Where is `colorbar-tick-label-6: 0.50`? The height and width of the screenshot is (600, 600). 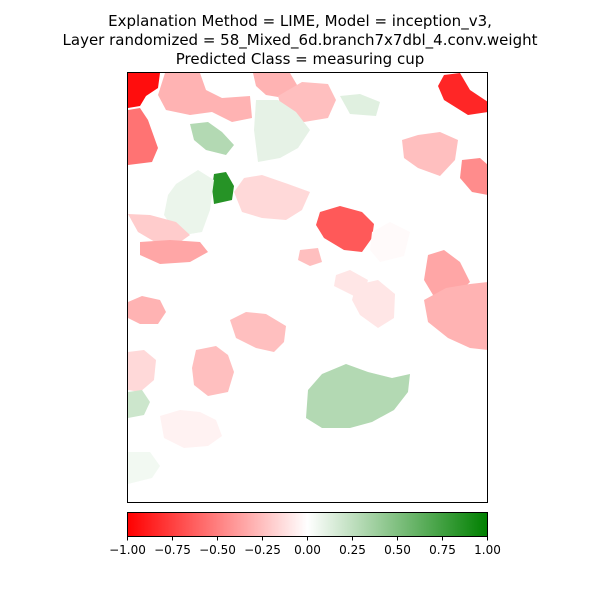 colorbar-tick-label-6: 0.50 is located at coordinates (397, 550).